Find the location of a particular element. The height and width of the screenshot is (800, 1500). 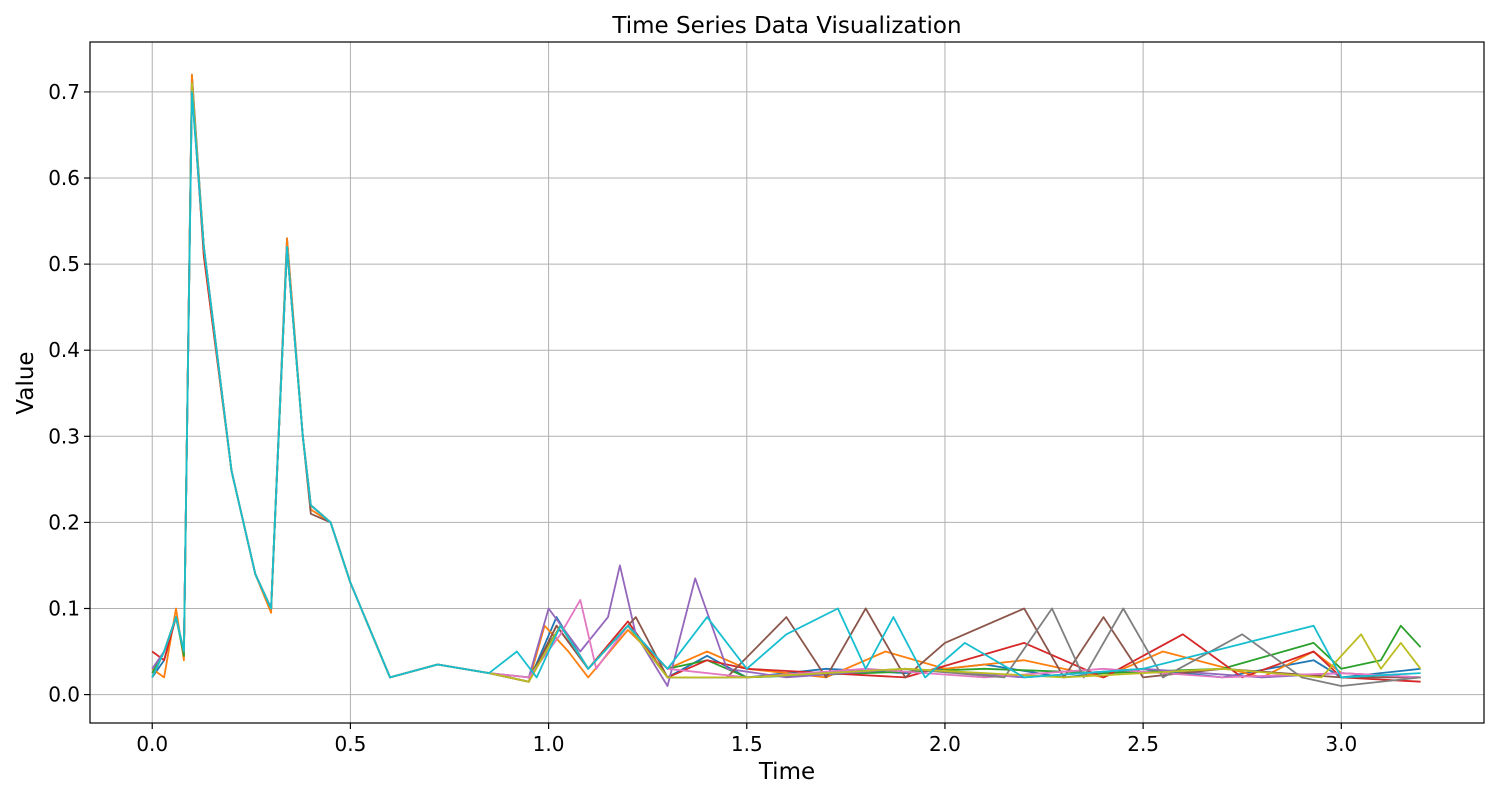

x-axis-title: Time is located at coordinates (786, 772).